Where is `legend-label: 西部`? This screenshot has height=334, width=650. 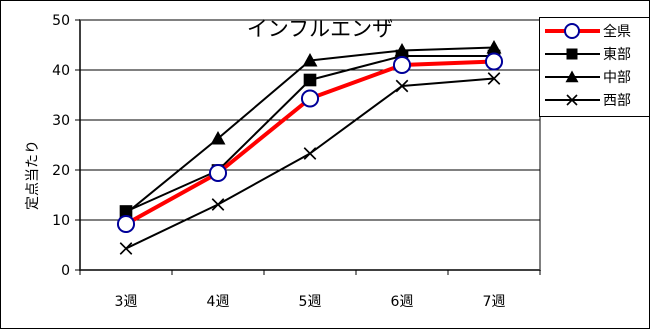
legend-label: 西部 is located at coordinates (617, 101).